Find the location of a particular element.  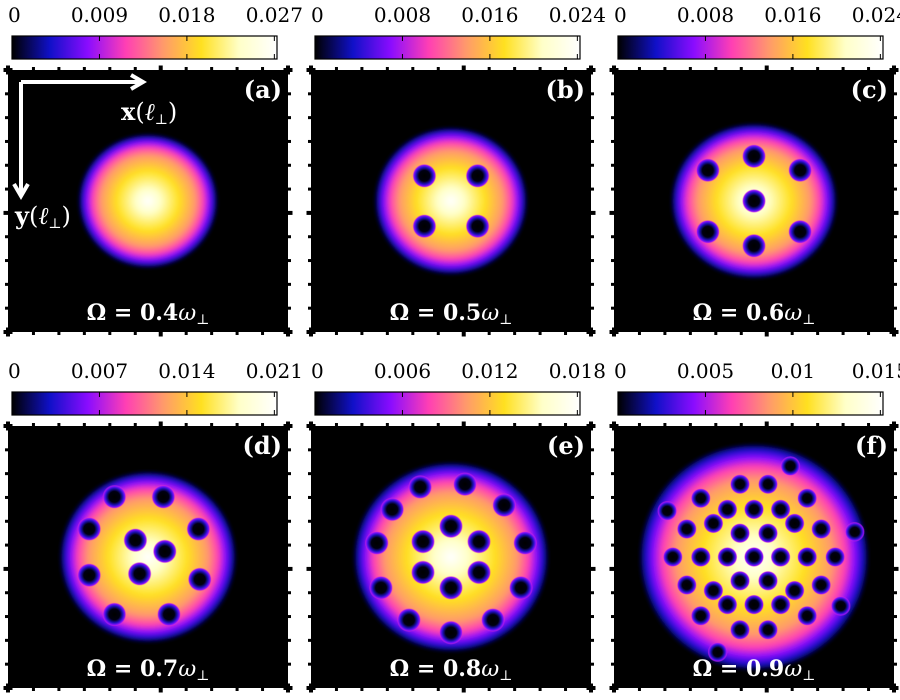

x-arrowhead is located at coordinates (138, 82).